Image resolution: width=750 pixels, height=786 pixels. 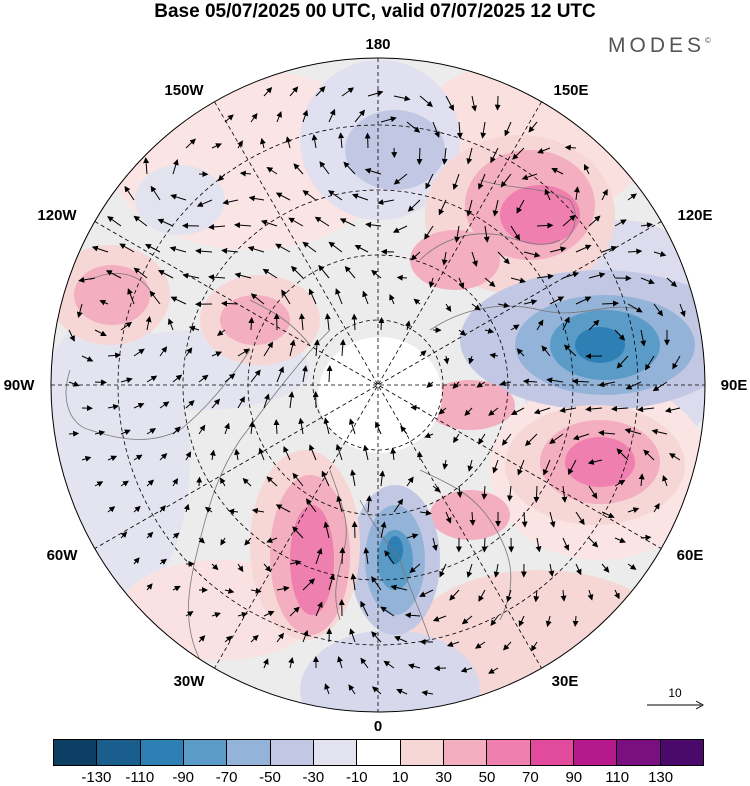 I want to click on lon-label-120w: 120W, so click(x=56, y=216).